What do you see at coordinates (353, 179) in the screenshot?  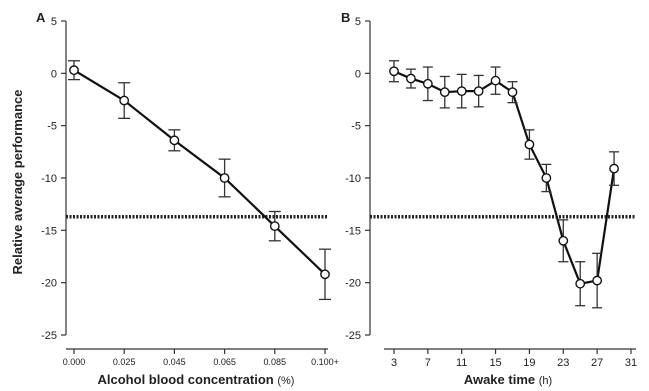 I see `panel-b-y-tick-label: -10` at bounding box center [353, 179].